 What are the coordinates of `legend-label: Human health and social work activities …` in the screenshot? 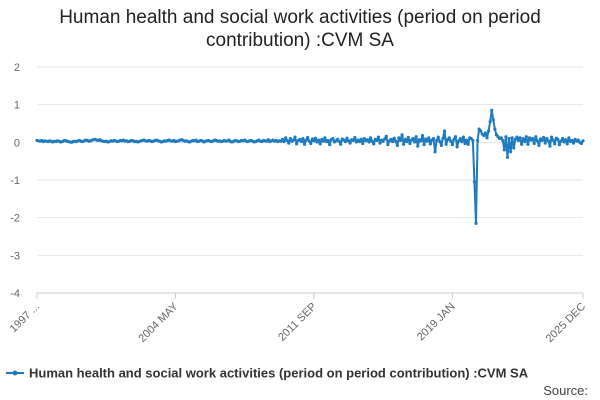 It's located at (279, 373).